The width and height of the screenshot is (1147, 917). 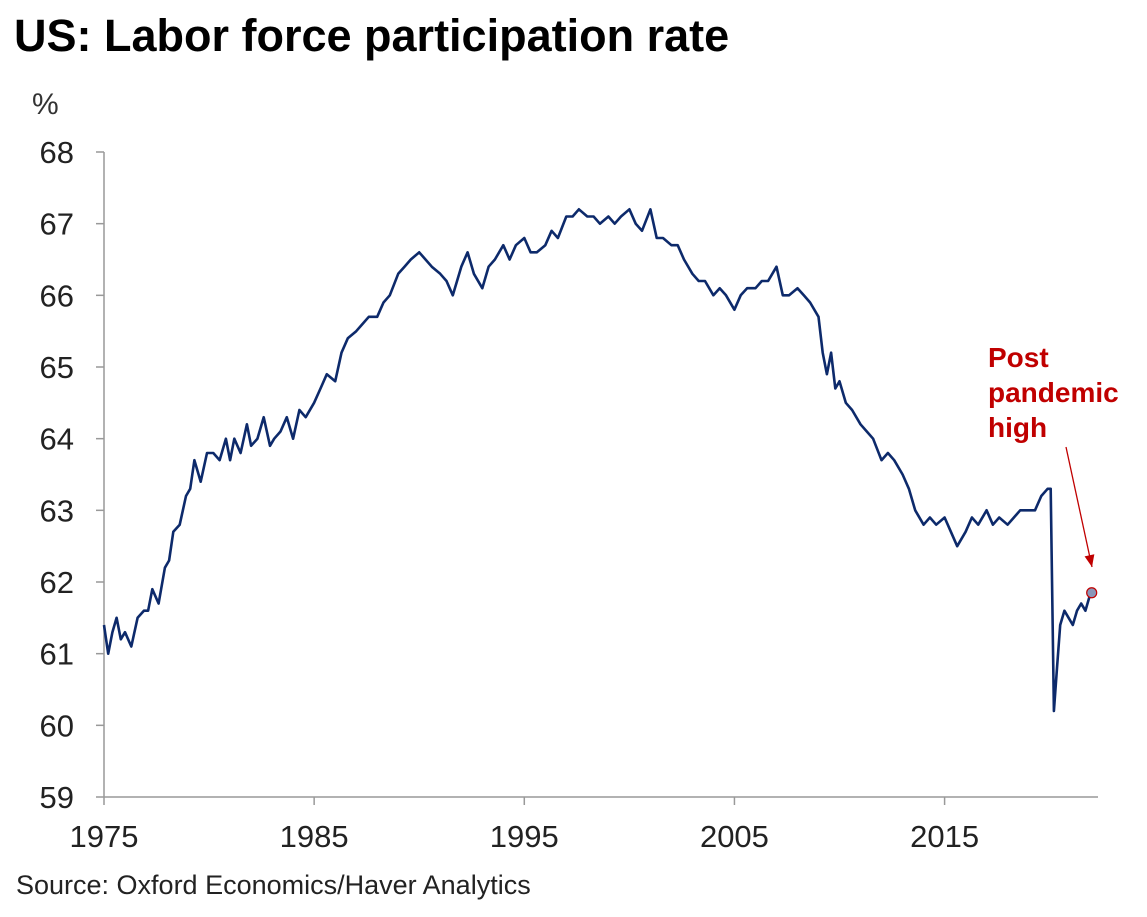 I want to click on y-tick-label: 63, so click(x=57, y=510).